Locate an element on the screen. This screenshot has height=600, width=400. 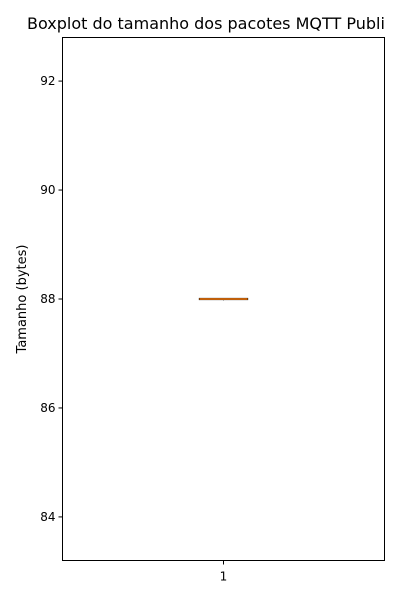
y-axis: 84 86 88 90 92 is located at coordinates (51, 299).